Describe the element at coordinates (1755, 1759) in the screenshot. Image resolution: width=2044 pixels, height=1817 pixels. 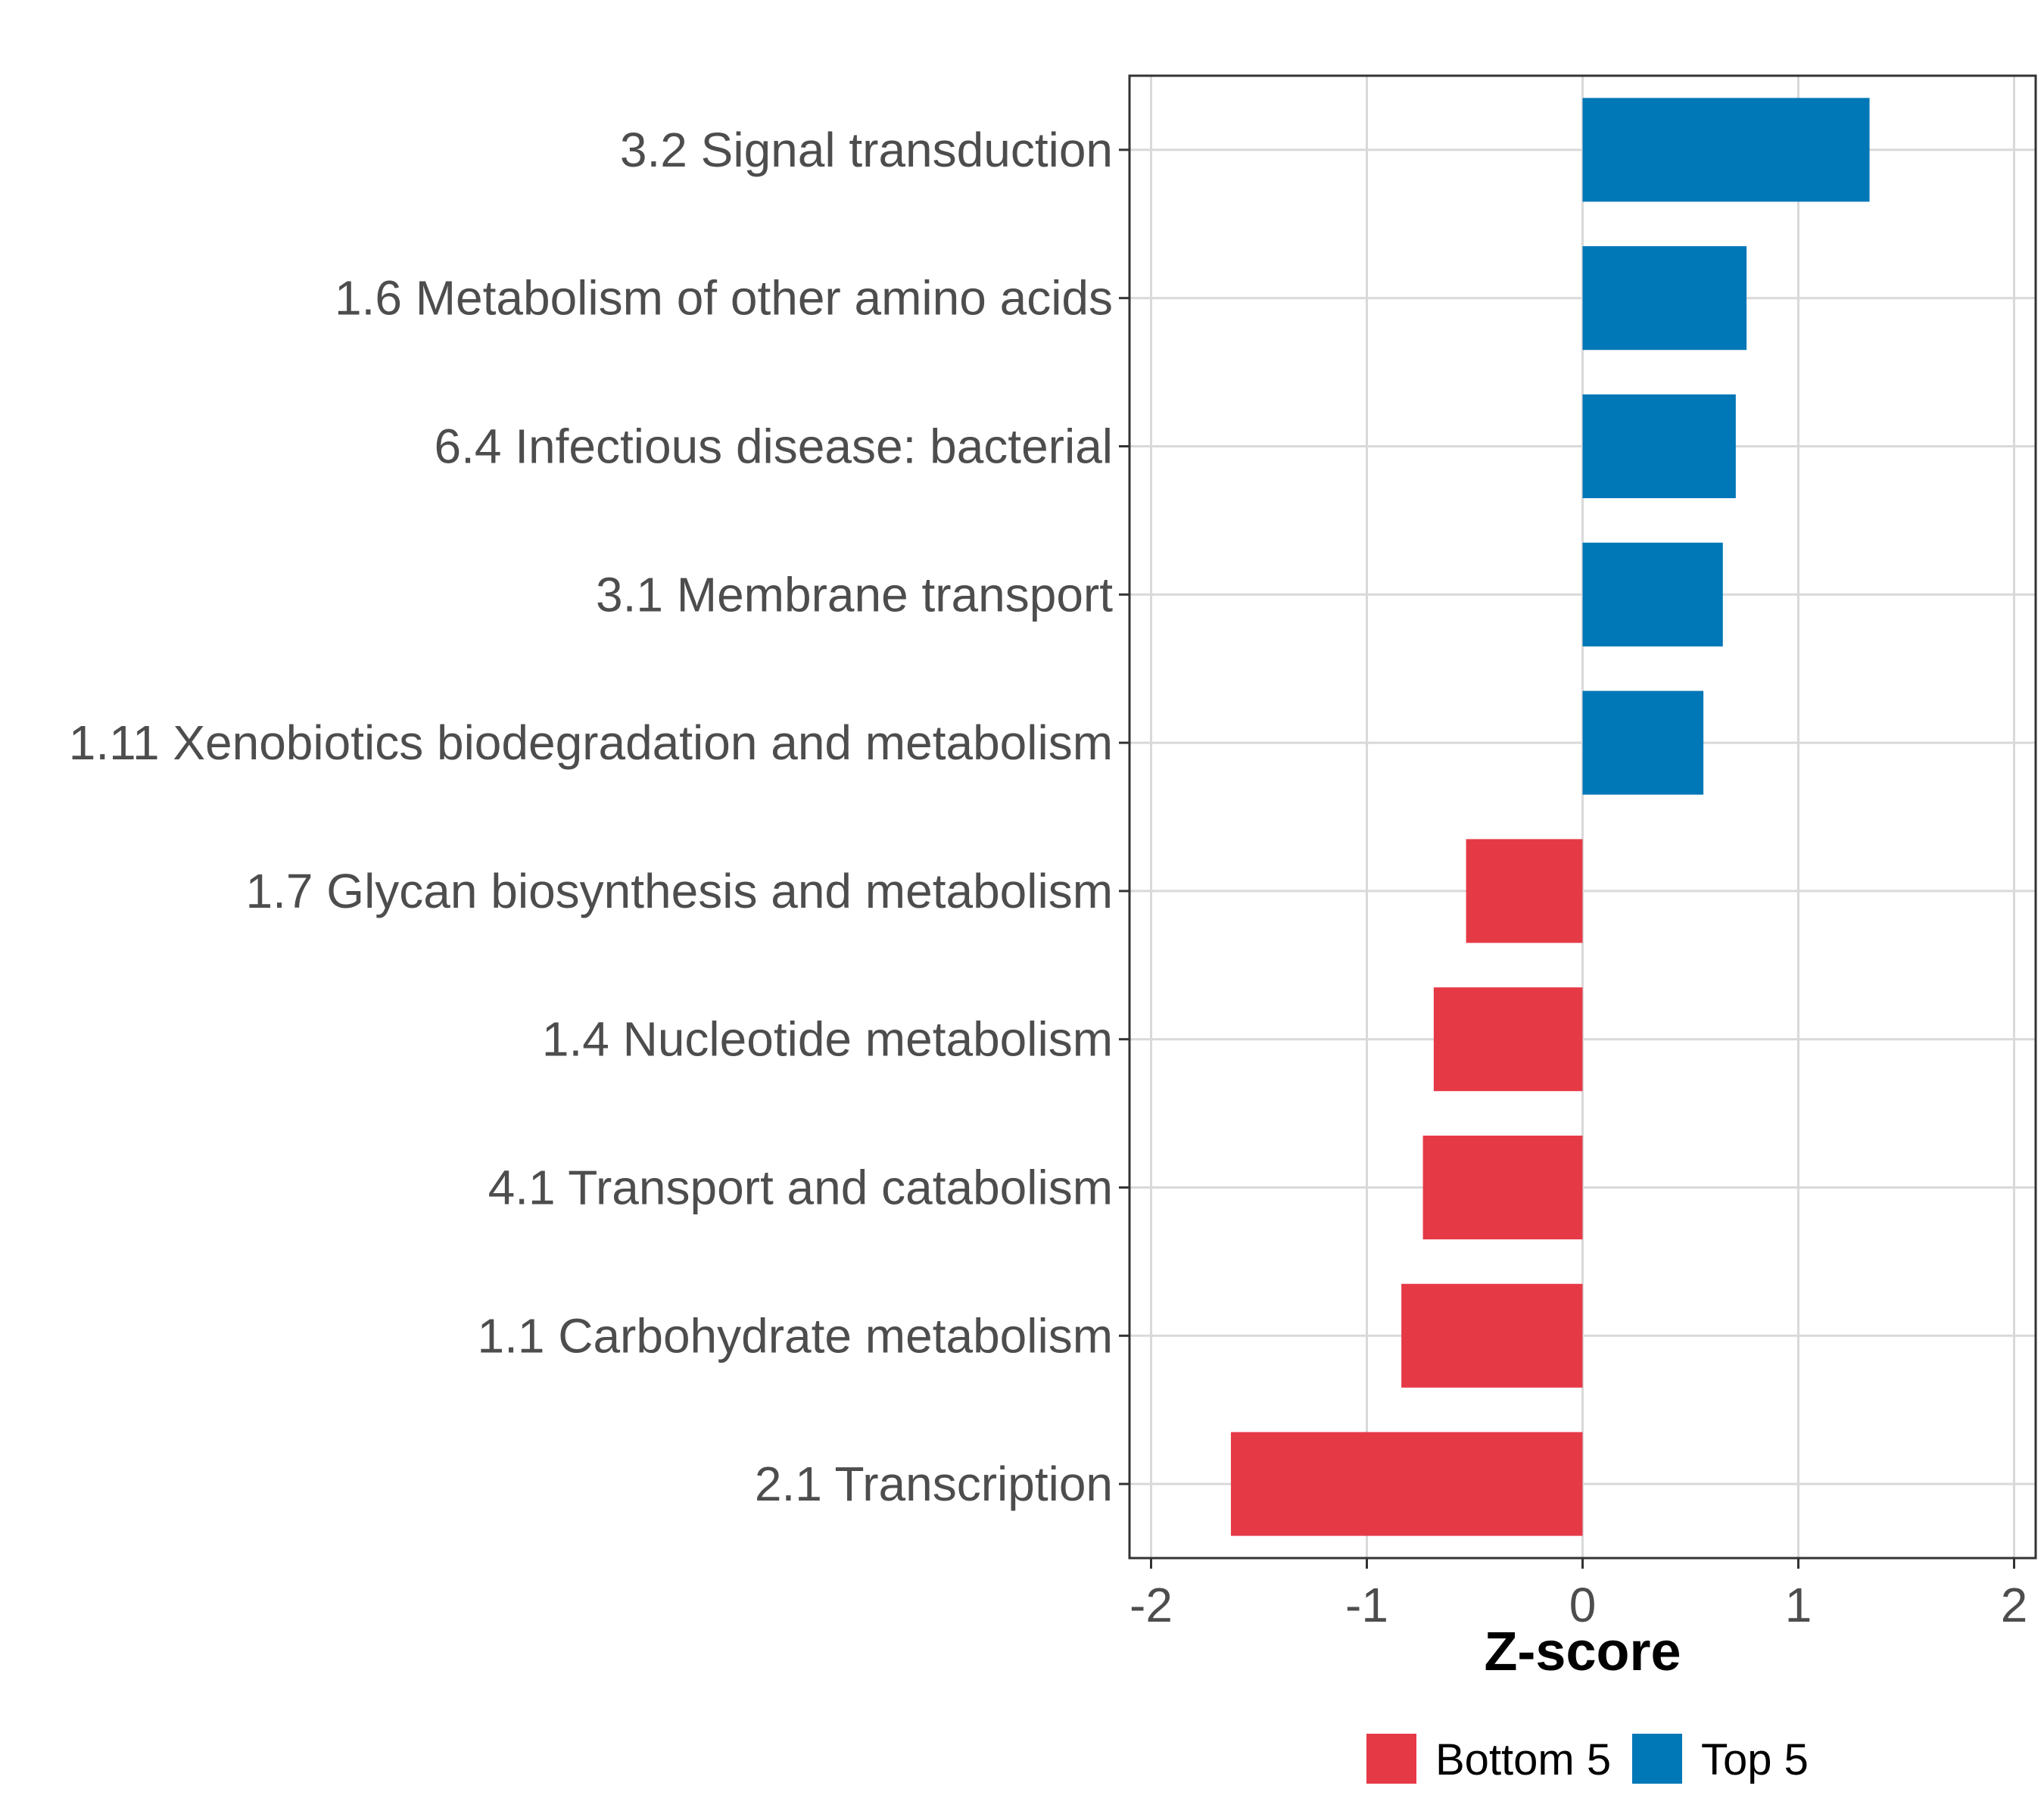
I see `legend-label: Top 5` at that location.